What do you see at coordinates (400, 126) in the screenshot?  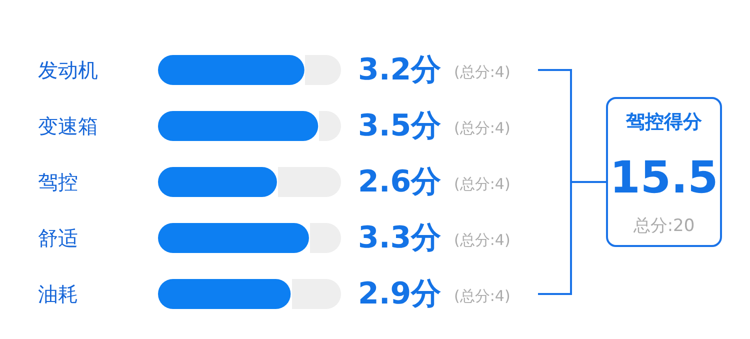 I see `data-label: 3.5分` at bounding box center [400, 126].